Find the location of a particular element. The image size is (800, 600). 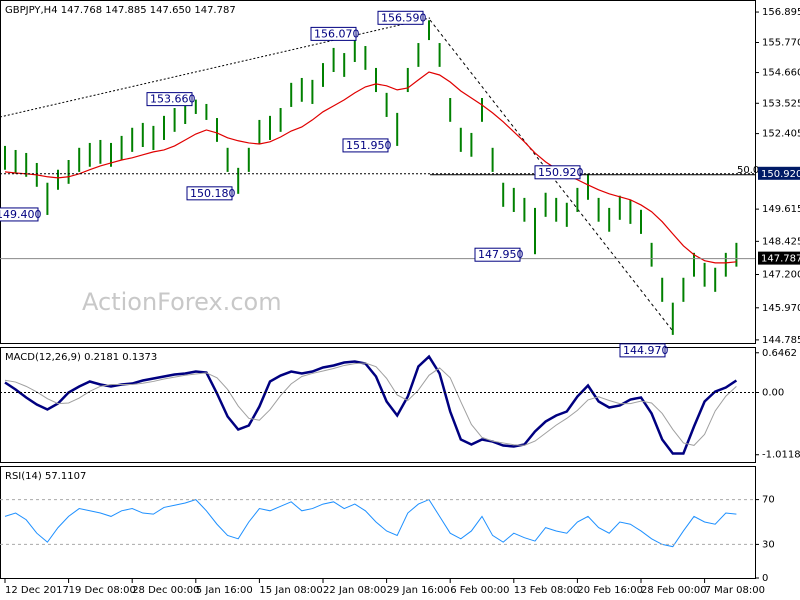

current-box is located at coordinates (779, 258).